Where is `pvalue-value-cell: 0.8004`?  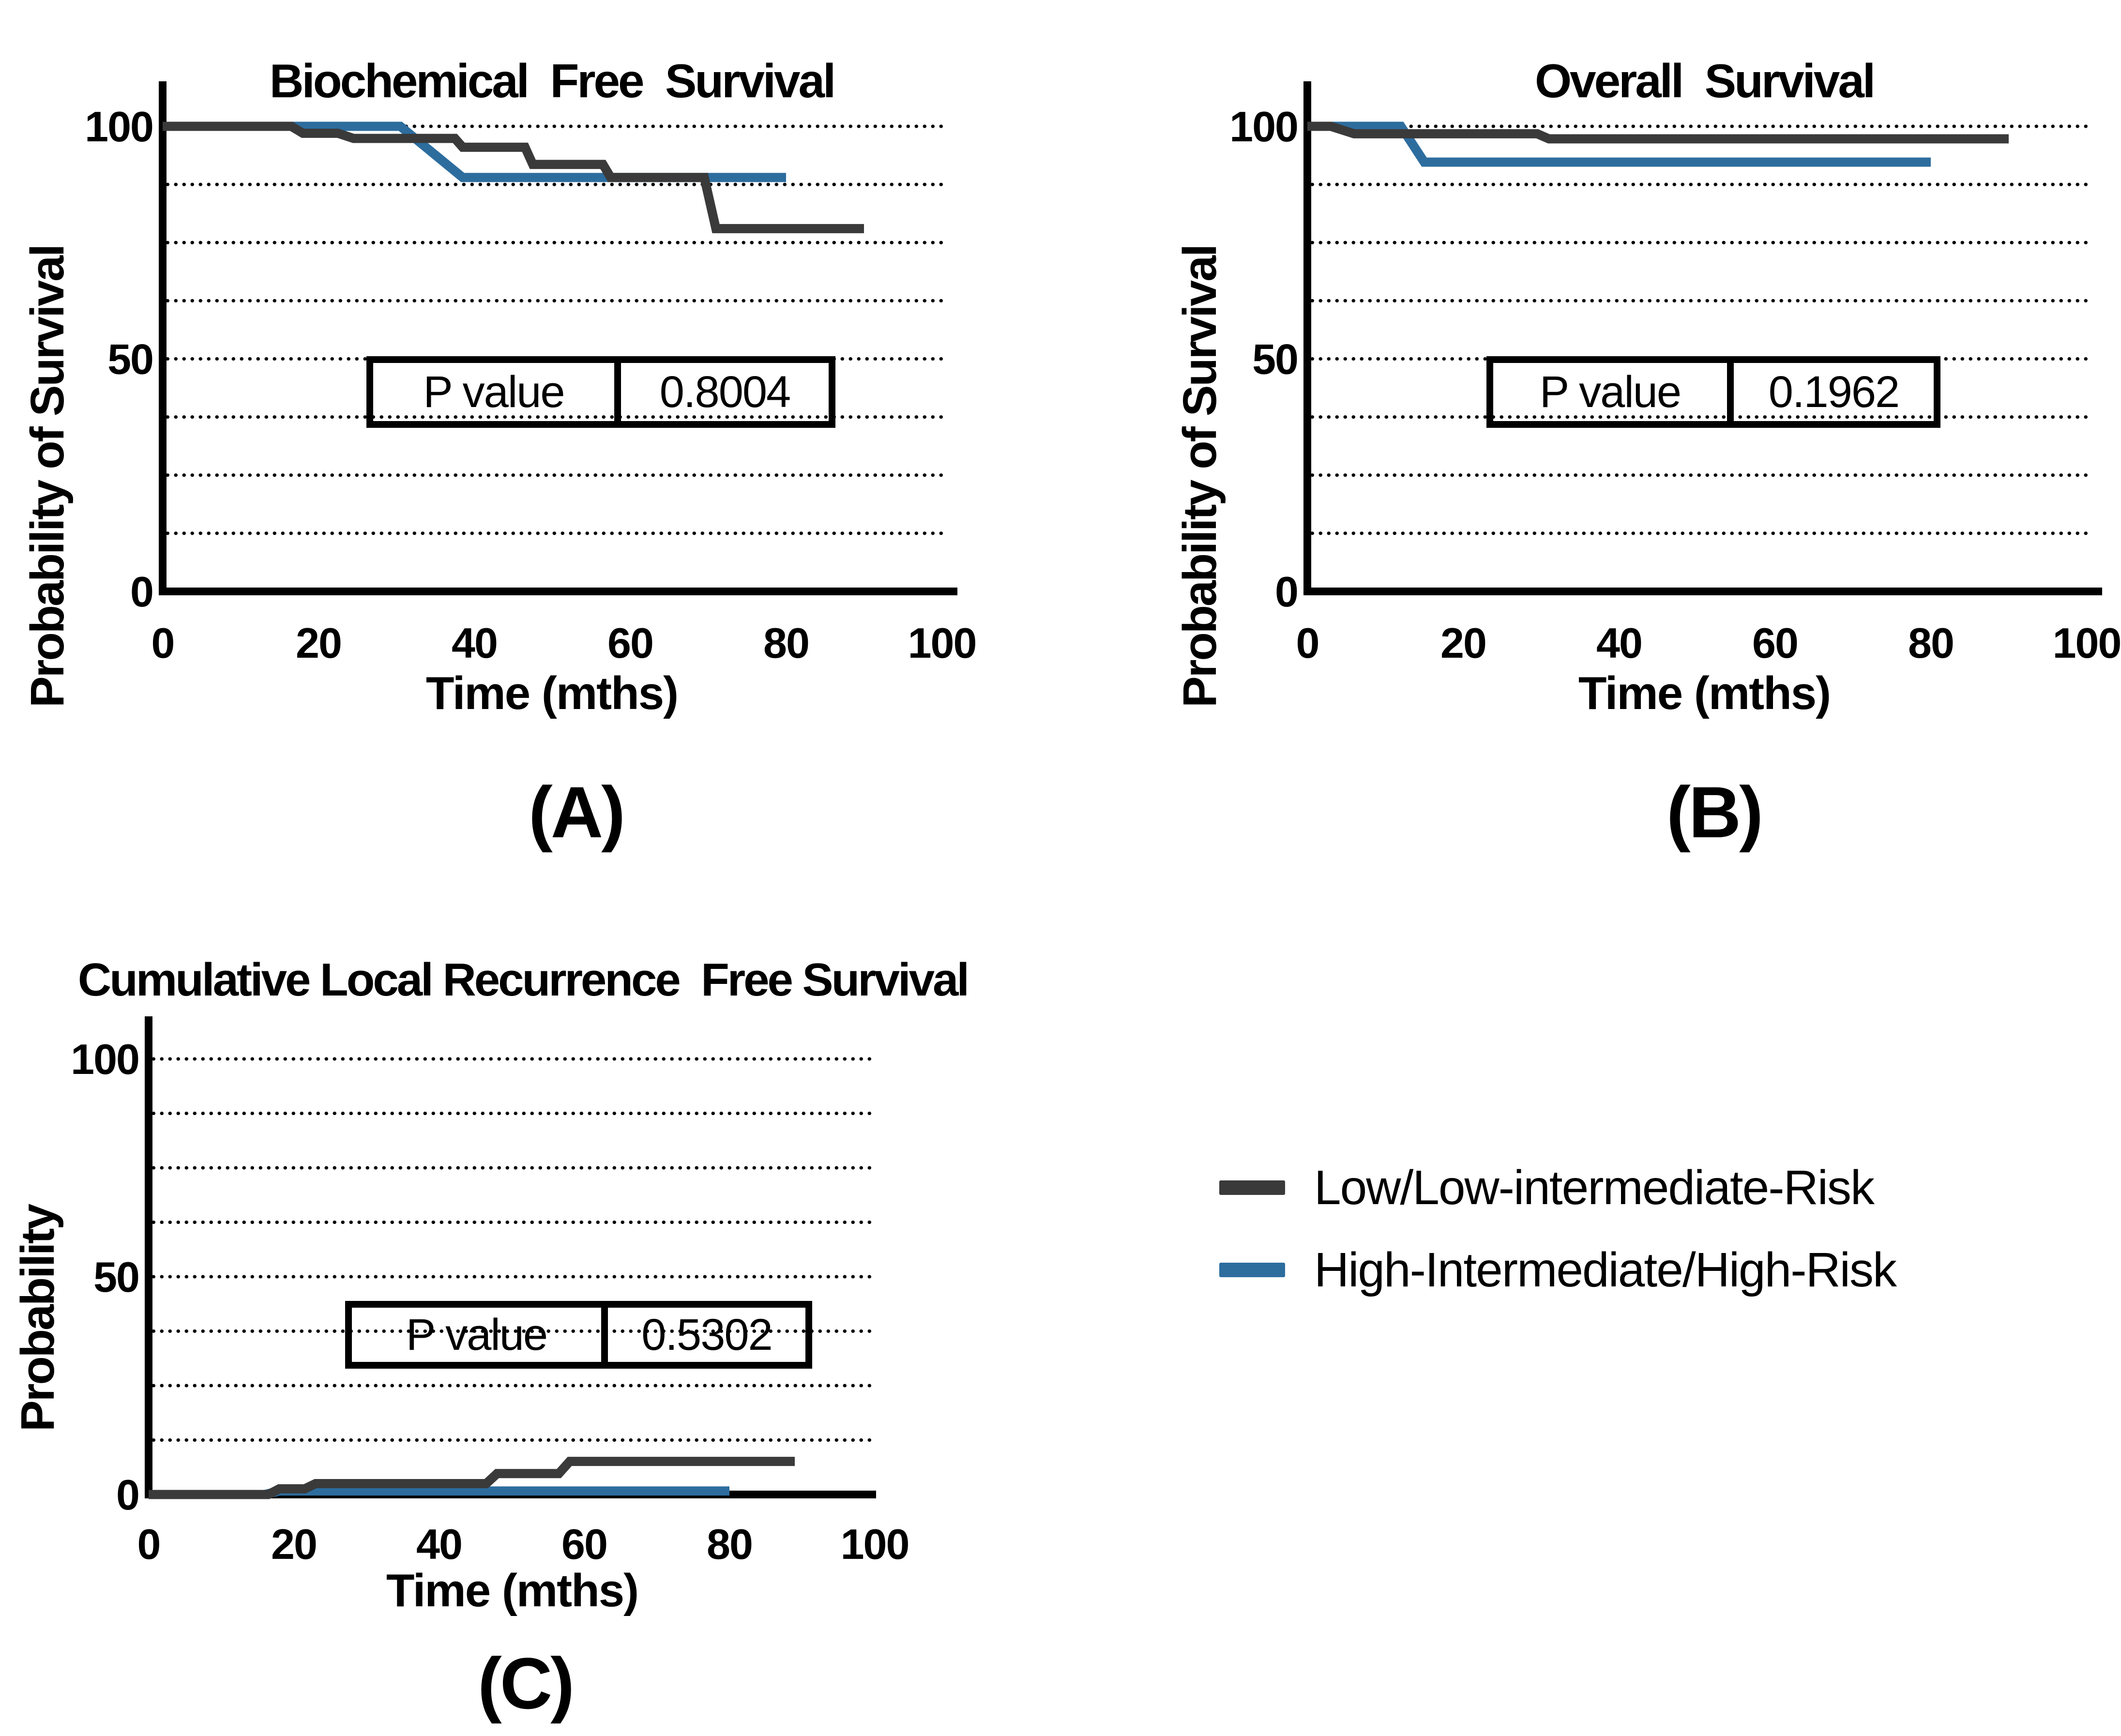 pvalue-value-cell: 0.8004 is located at coordinates (725, 392).